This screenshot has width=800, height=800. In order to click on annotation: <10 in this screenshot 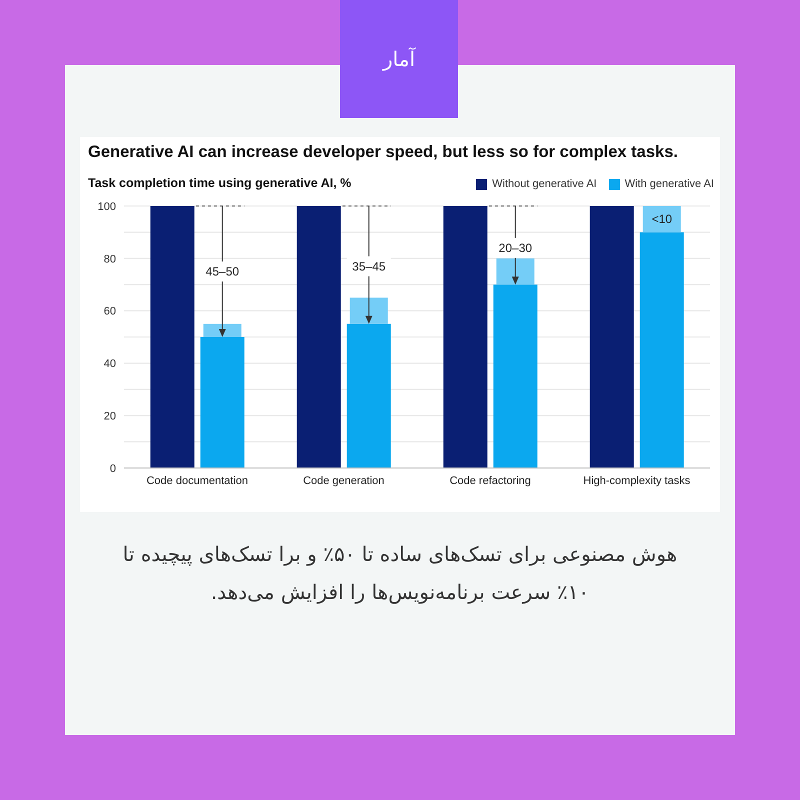, I will do `click(662, 219)`.